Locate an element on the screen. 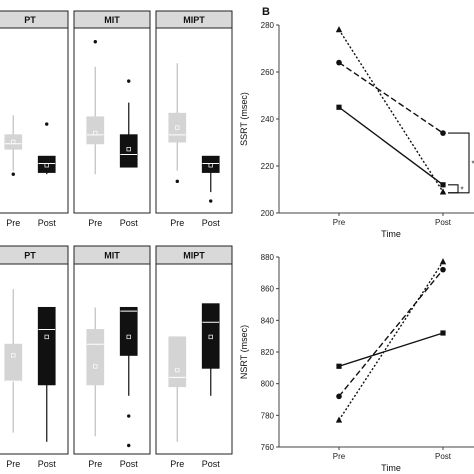 This screenshot has height=474, width=474. significance-annotations: ** is located at coordinates (461, 163).